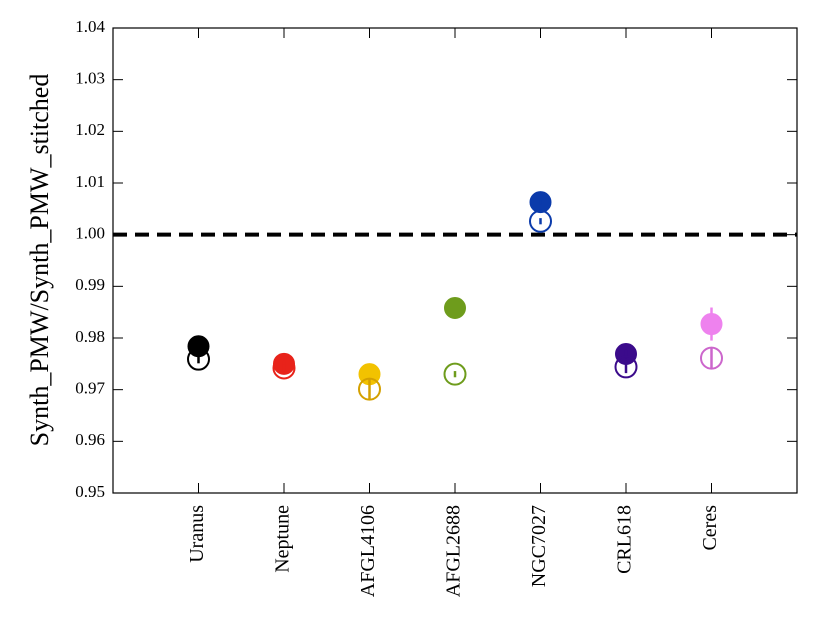 The height and width of the screenshot is (623, 830). What do you see at coordinates (454, 551) in the screenshot?
I see `x-tick-label: AFGL2688` at bounding box center [454, 551].